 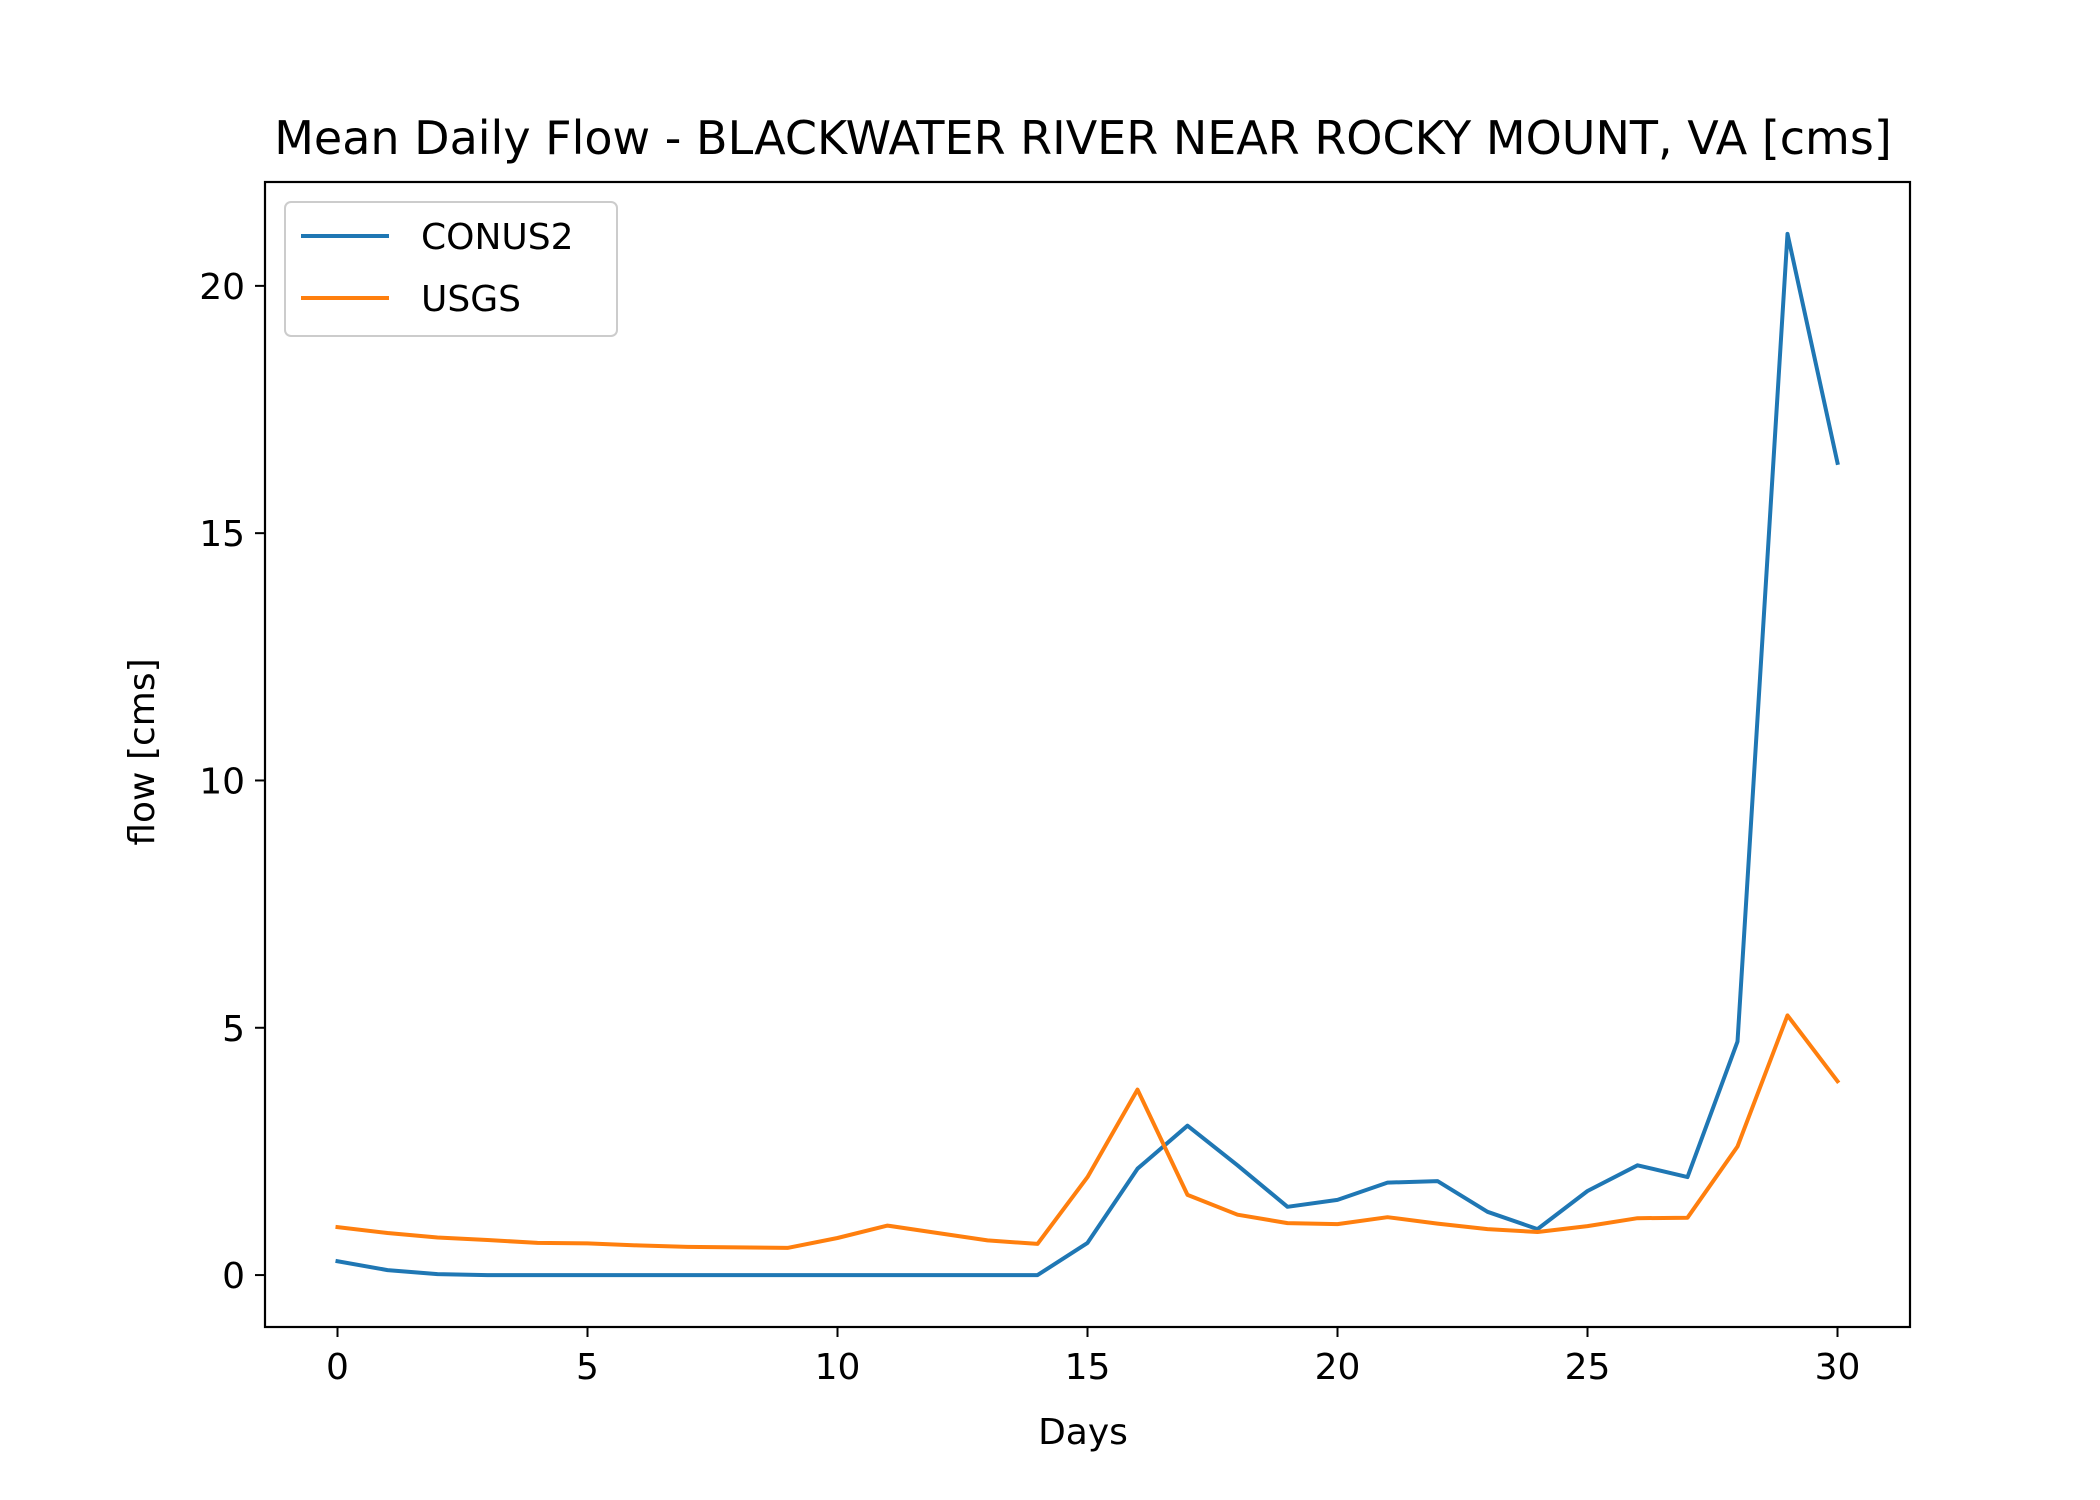 I want to click on x-tick-label: 15, so click(x=1088, y=1367).